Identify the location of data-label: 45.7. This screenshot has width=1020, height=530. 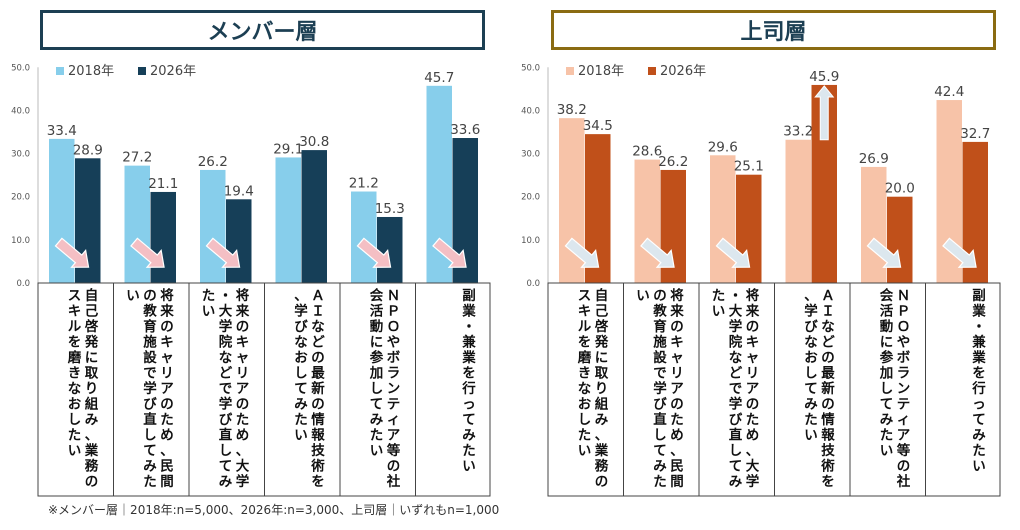
(439, 78).